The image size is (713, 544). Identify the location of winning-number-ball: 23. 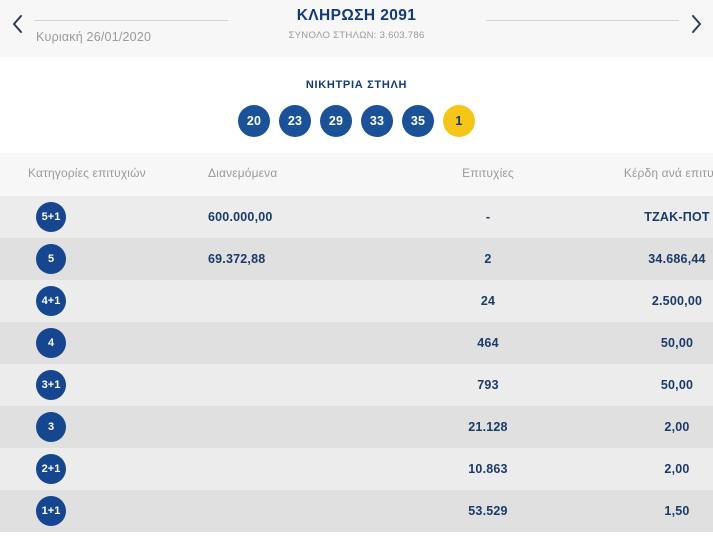
(295, 121).